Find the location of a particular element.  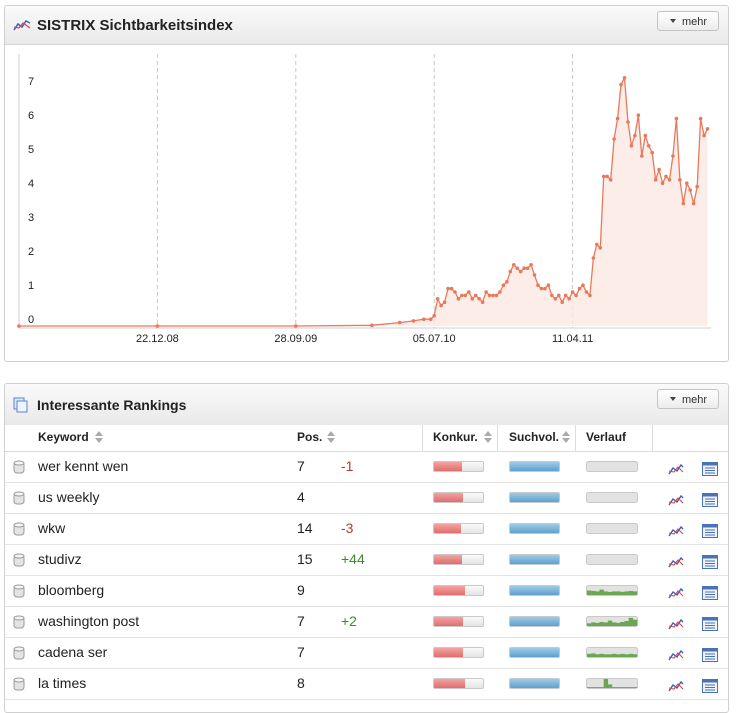

x-tick-label: 22.12.08 is located at coordinates (157, 339).